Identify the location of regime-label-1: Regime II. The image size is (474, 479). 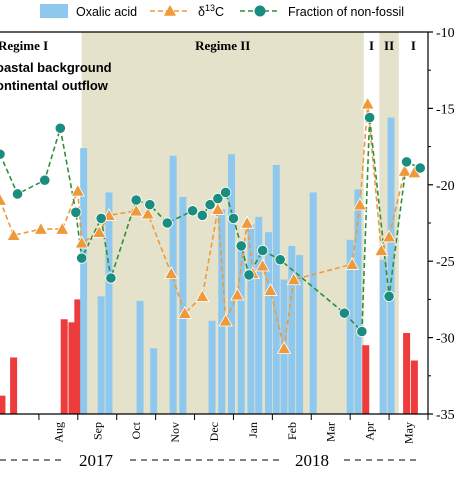
(222, 45).